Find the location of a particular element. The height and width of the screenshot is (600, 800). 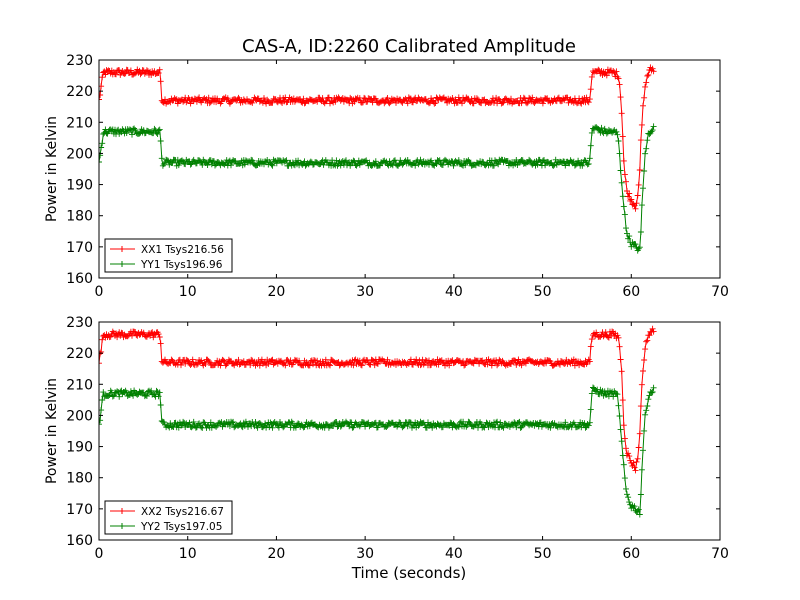

legend: XX1 Tsys216.56 YY1 Tsys196.96 is located at coordinates (168, 255).